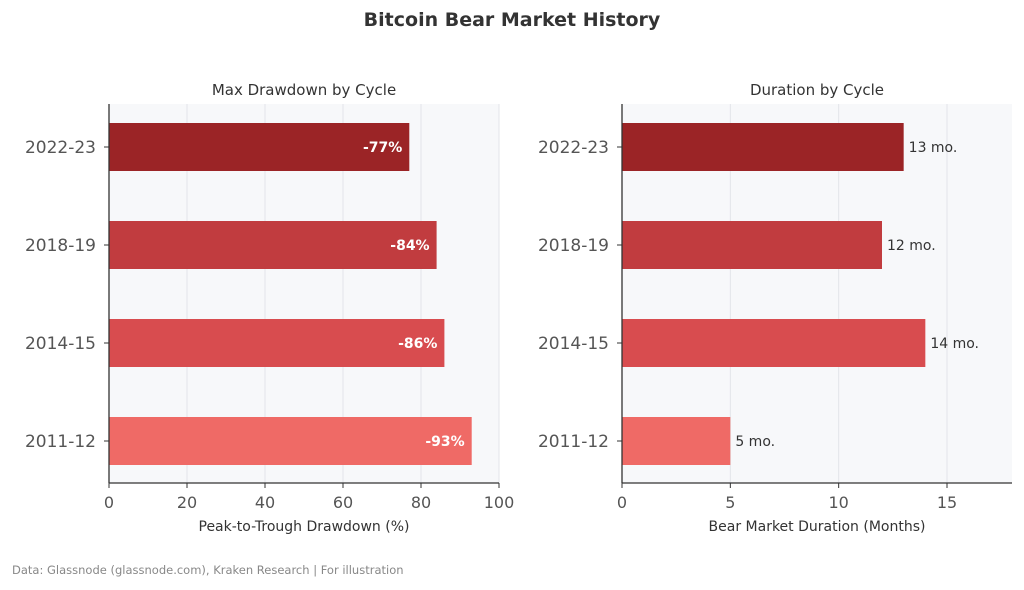 The width and height of the screenshot is (1024, 590). Describe the element at coordinates (573, 442) in the screenshot. I see `panel2-category-label: 2011-12` at that location.